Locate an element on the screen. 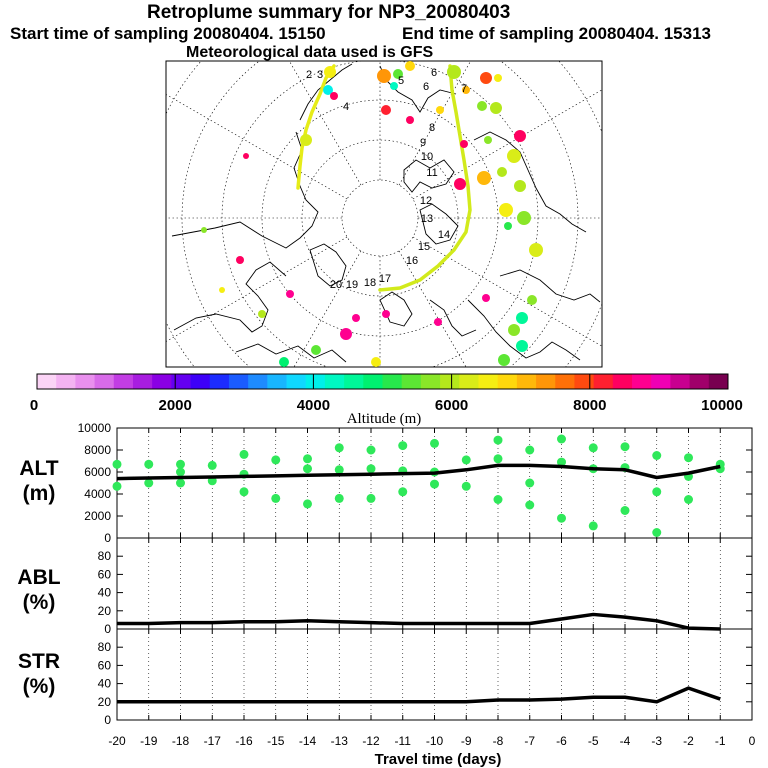 The height and width of the screenshot is (768, 768). str-panel-unit: (%) is located at coordinates (39, 686).